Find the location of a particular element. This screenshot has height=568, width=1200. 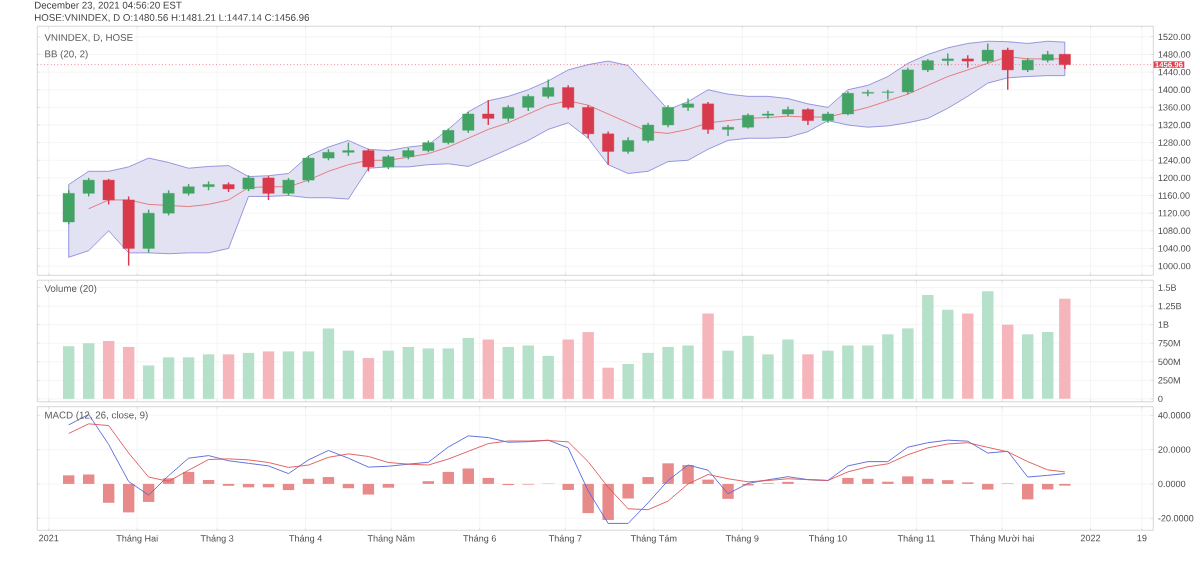

y-tick-label: 1040.00 is located at coordinates (1174, 248).